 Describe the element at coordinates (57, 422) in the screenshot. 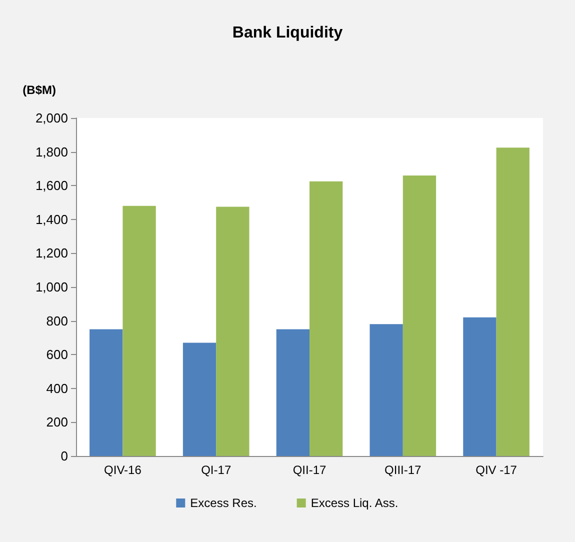

I see `y-tick-label: 200` at that location.